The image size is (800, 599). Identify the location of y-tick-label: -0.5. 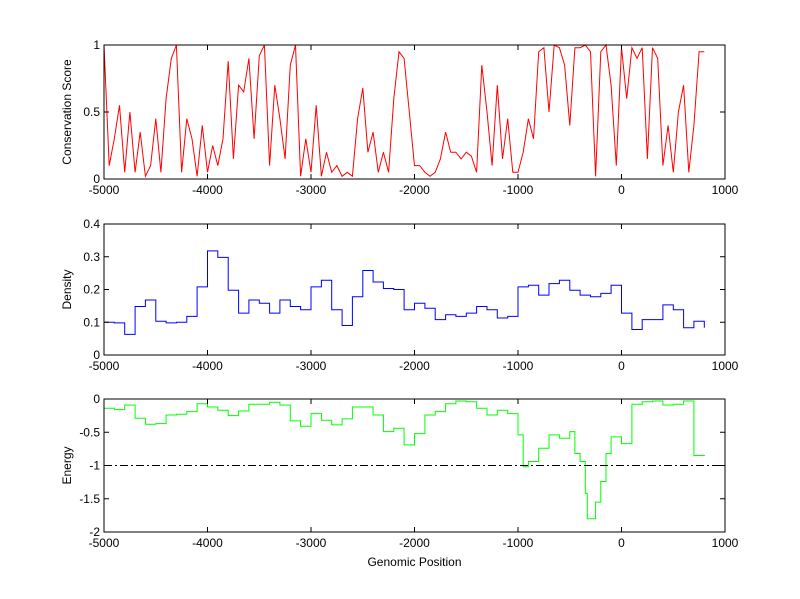
(89, 432).